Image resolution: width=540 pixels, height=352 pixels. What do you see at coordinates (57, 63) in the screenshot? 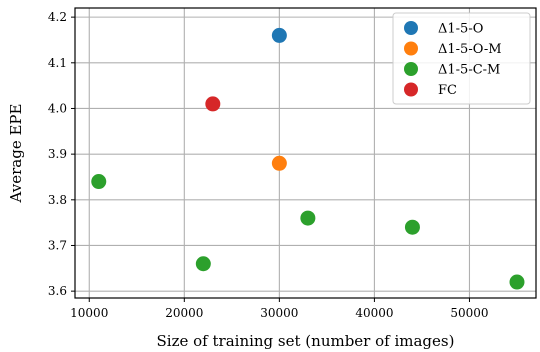
I see `y-tick-label: 4.1` at bounding box center [57, 63].